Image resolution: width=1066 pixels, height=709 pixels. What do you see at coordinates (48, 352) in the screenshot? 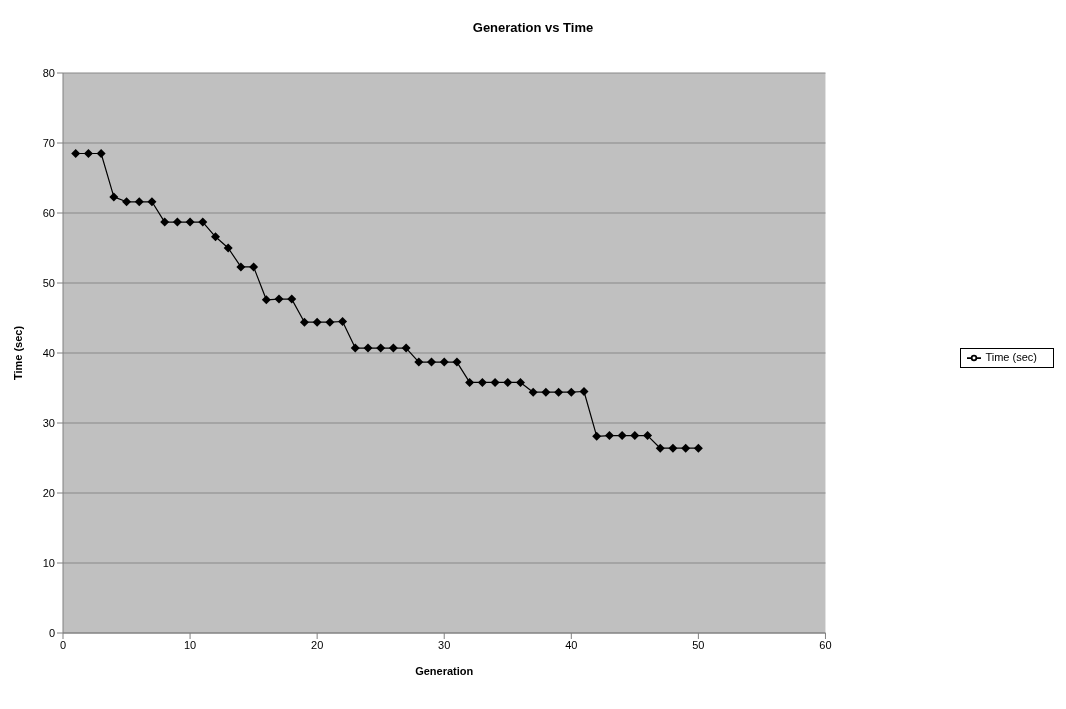
I see `y-tick-label: 40` at bounding box center [48, 352].